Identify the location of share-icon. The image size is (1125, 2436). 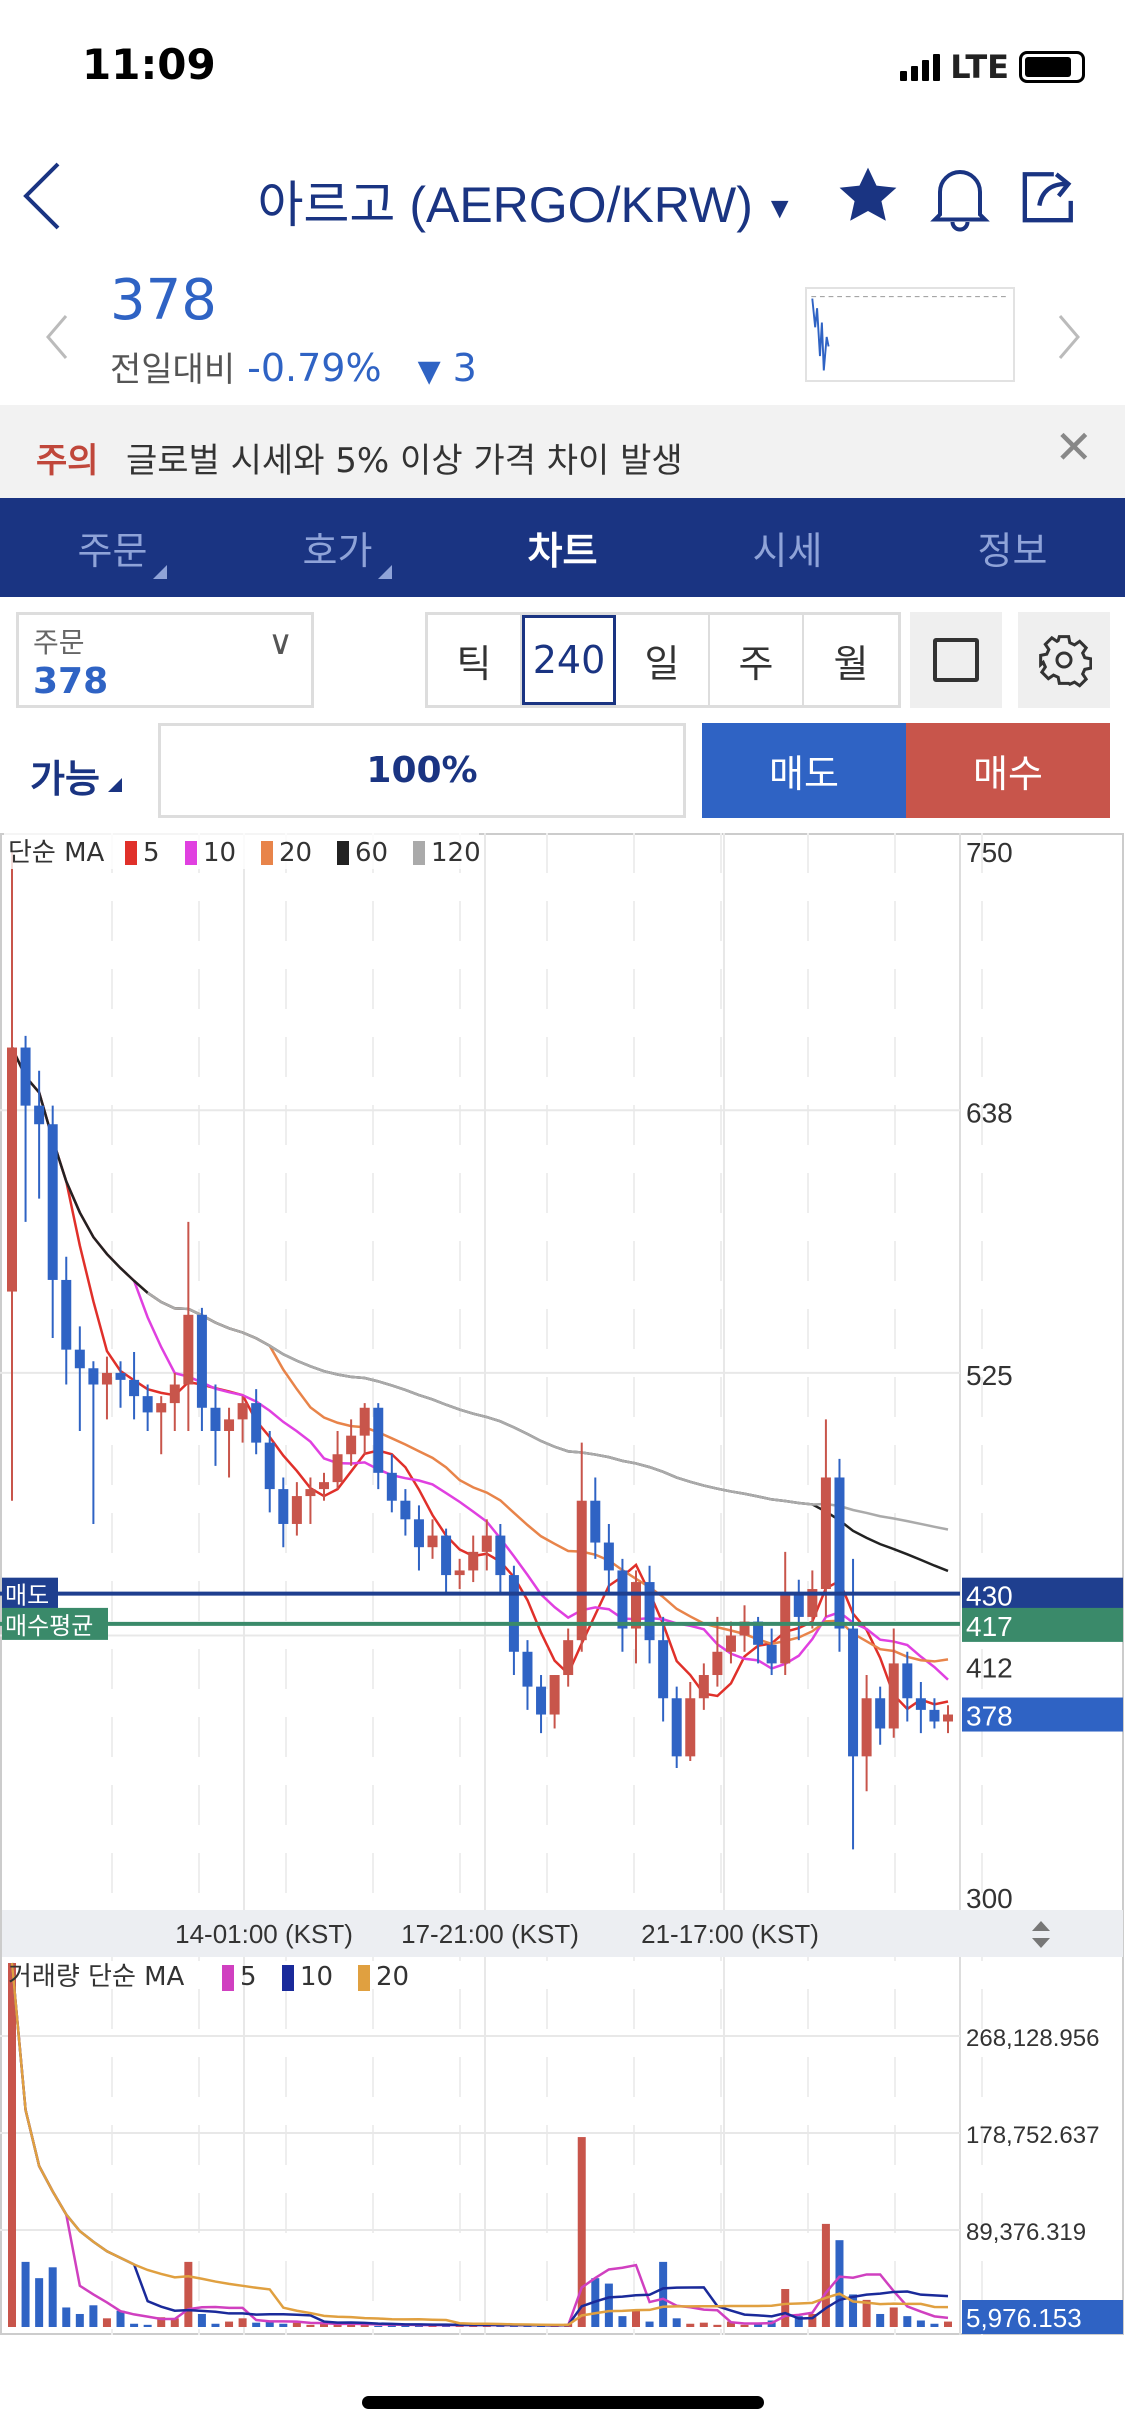
(1049, 196).